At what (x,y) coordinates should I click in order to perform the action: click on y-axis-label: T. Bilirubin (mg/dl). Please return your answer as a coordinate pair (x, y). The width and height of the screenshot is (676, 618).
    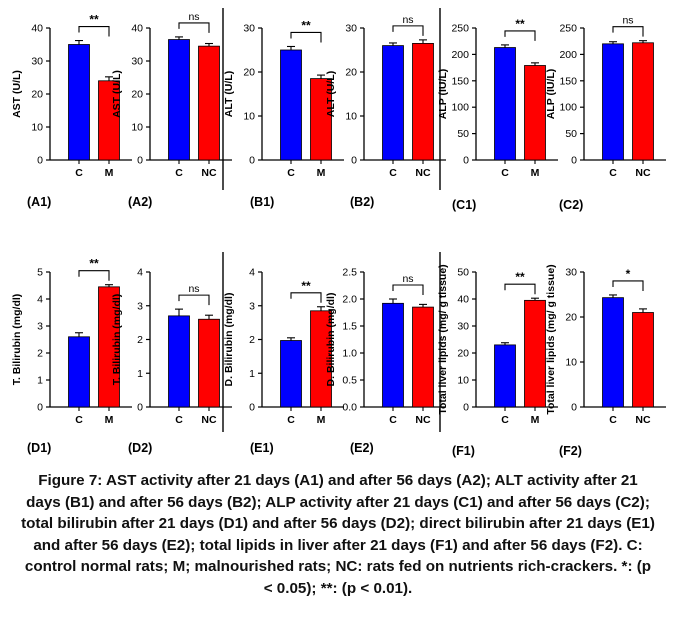
    Looking at the image, I should click on (17, 340).